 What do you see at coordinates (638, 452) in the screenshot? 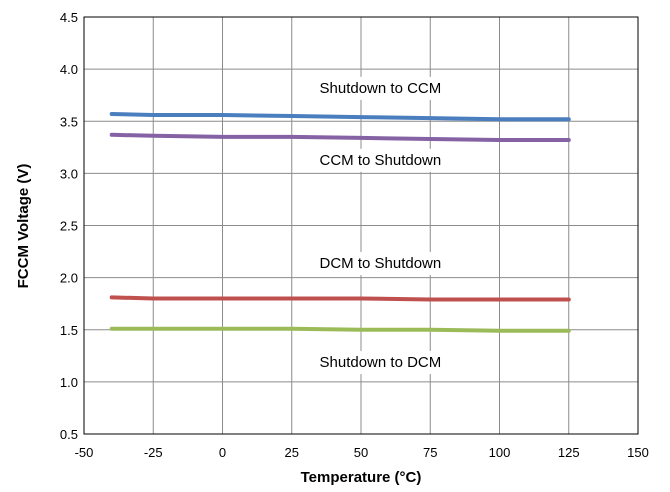
I see `x-tick-label: 150` at bounding box center [638, 452].